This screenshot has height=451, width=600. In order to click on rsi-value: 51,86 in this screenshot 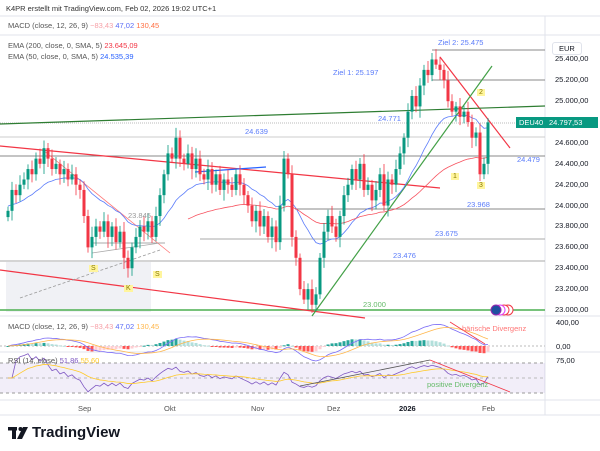, I will do `click(69, 360)`.